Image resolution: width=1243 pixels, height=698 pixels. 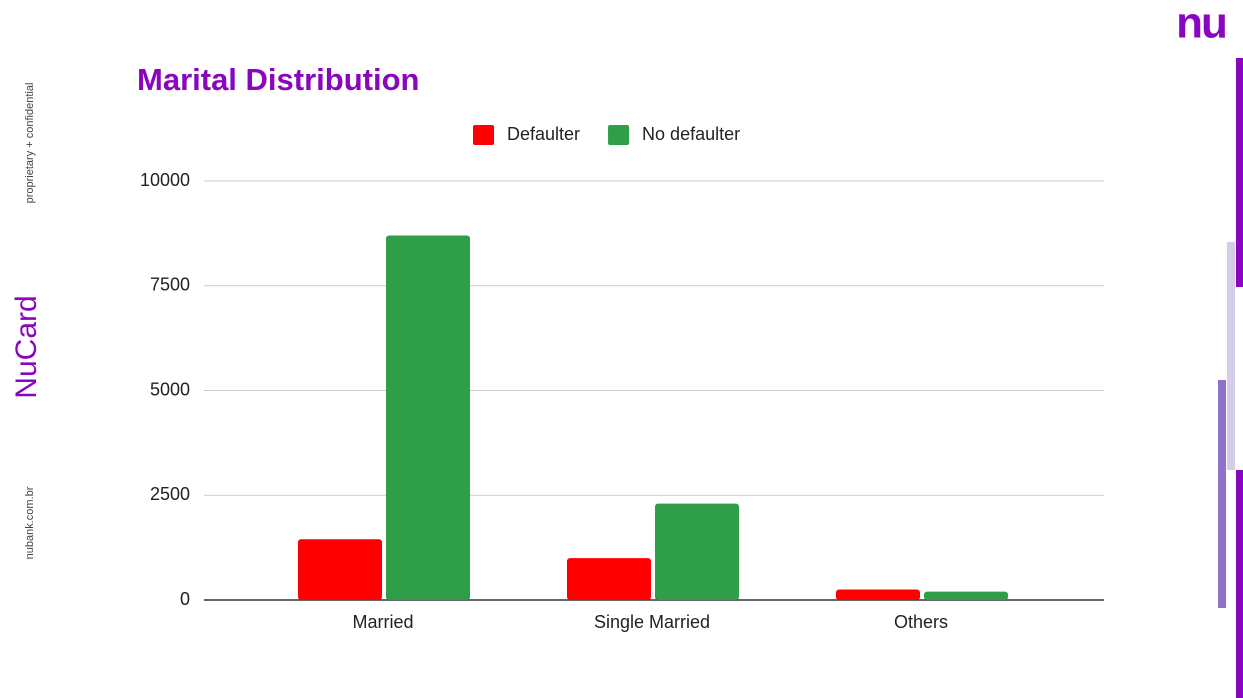 I want to click on y-tick-label: 7500, so click(x=170, y=285).